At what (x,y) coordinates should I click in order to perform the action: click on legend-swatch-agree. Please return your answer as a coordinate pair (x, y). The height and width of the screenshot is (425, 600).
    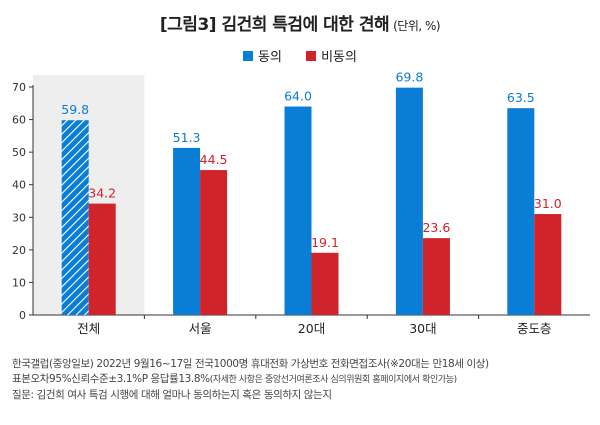
    Looking at the image, I should click on (248, 55).